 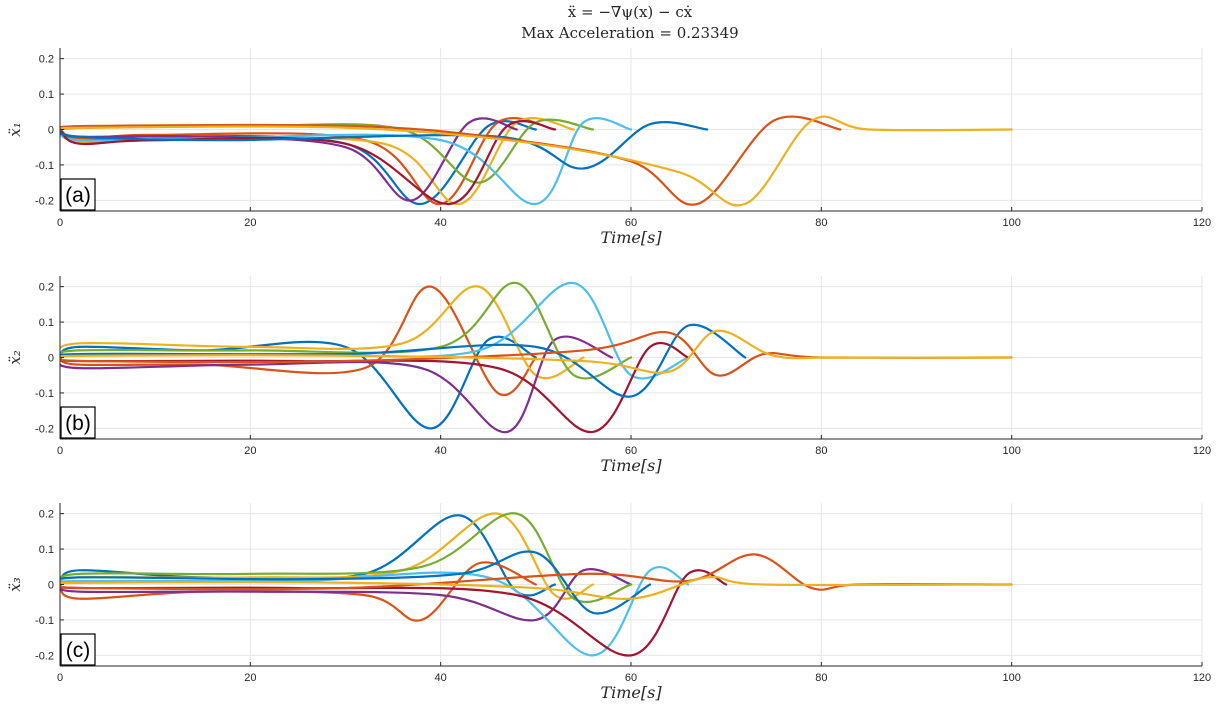 I want to click on panel-label: (c), so click(x=78, y=649).